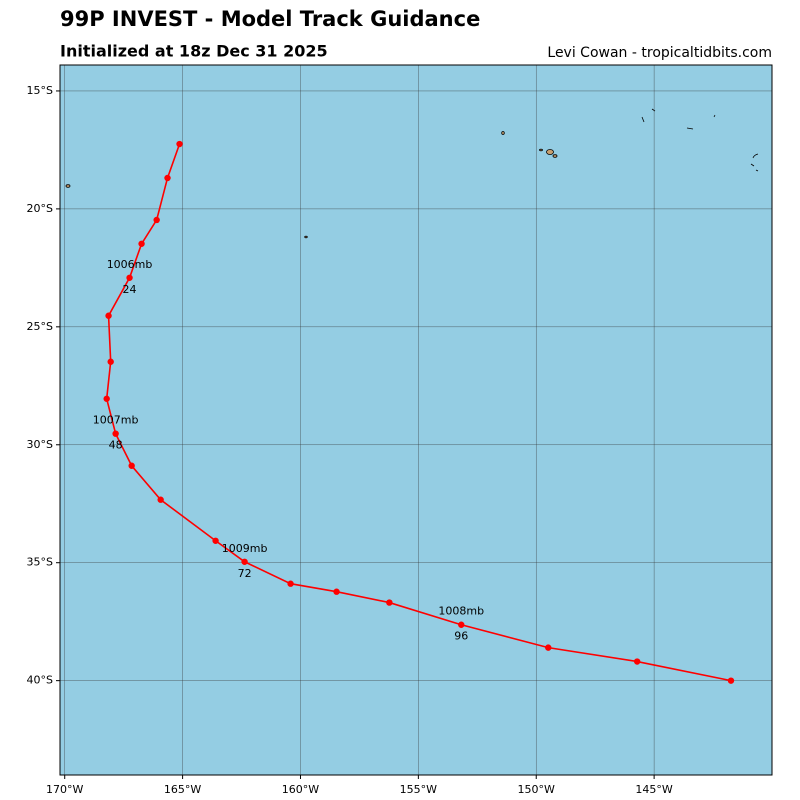 This screenshot has height=800, width=800. What do you see at coordinates (116, 420) in the screenshot?
I see `pressure-label: 1007mb` at bounding box center [116, 420].